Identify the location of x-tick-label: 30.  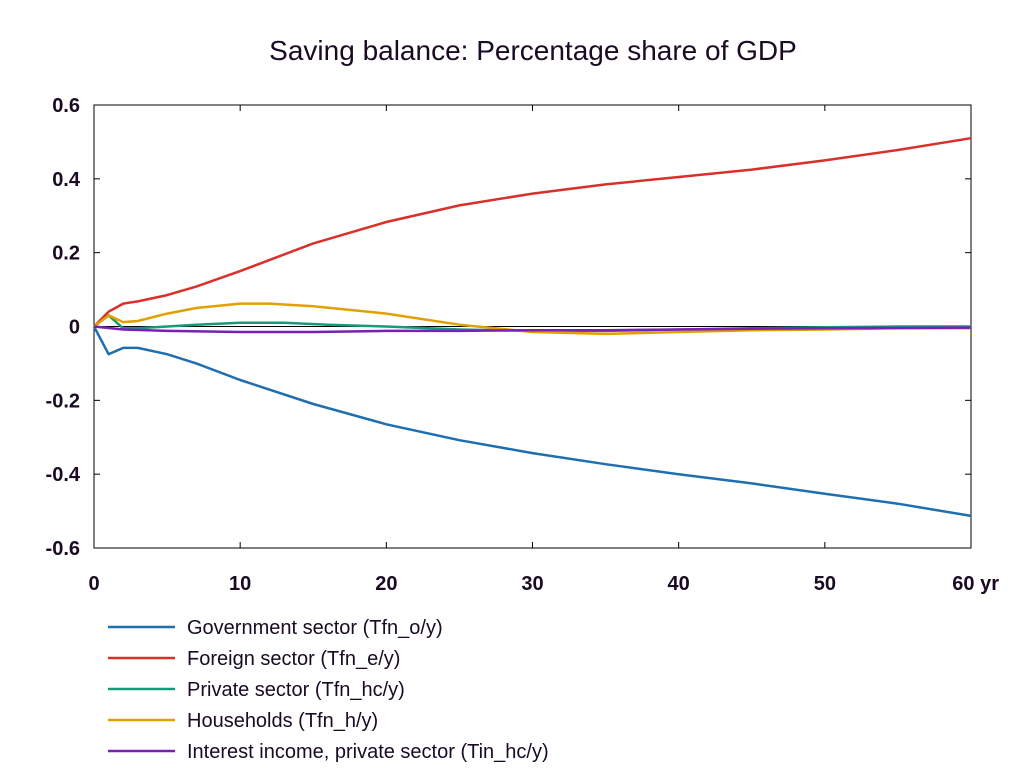
(532, 584).